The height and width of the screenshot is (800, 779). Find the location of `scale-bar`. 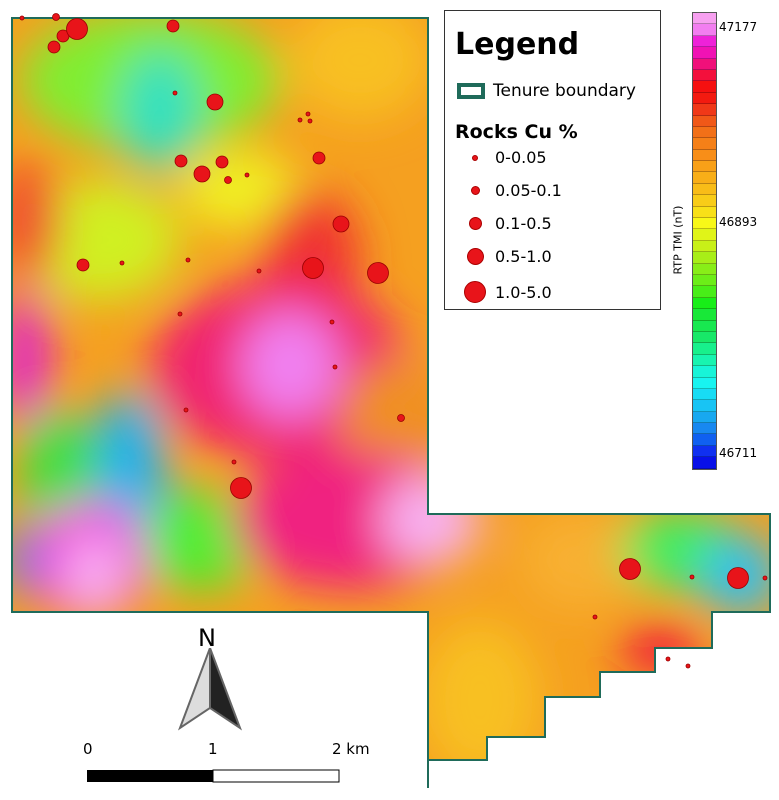

scale-bar is located at coordinates (213, 776).